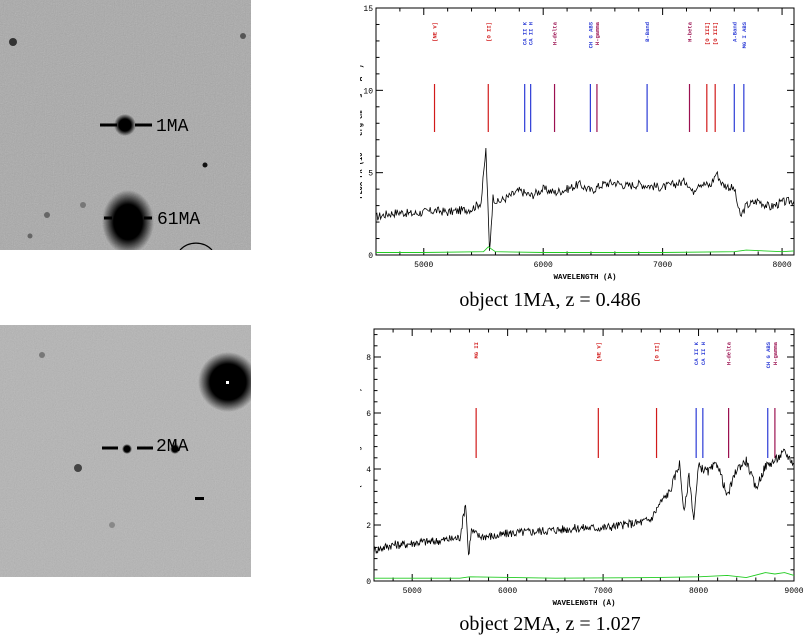 Image resolution: width=804 pixels, height=638 pixels. What do you see at coordinates (368, 526) in the screenshot?
I see `y-tick-label: 2` at bounding box center [368, 526].